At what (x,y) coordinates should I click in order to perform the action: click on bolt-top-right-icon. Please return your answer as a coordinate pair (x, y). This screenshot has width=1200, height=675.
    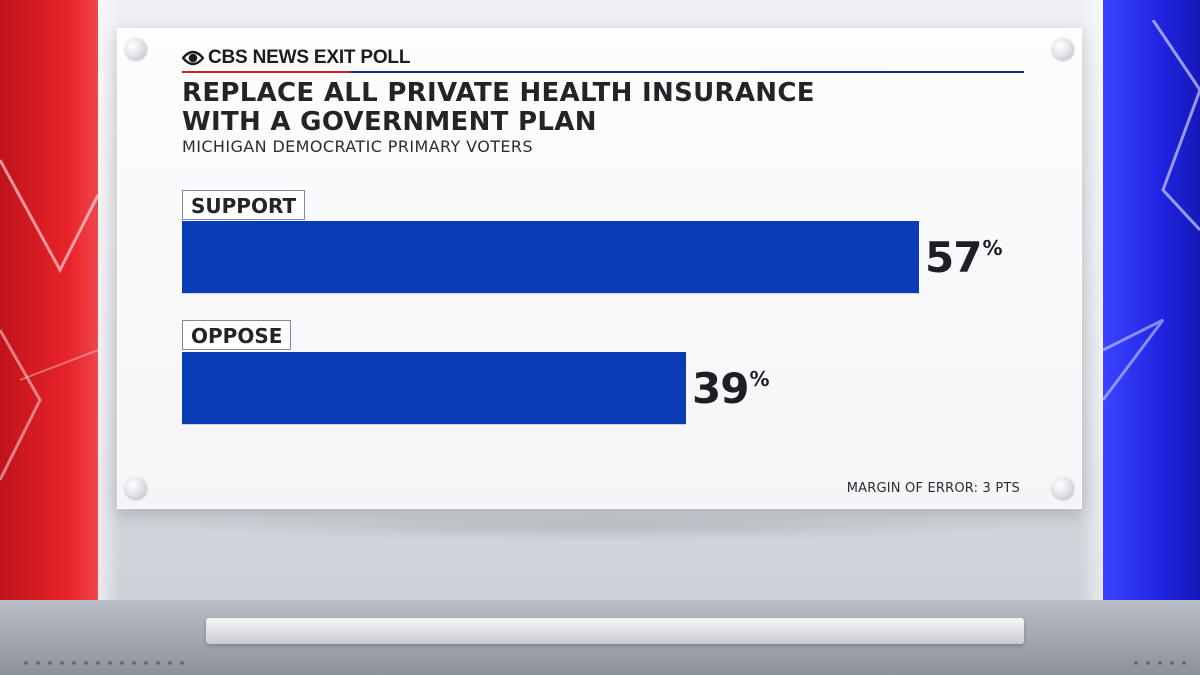
    Looking at the image, I should click on (1063, 49).